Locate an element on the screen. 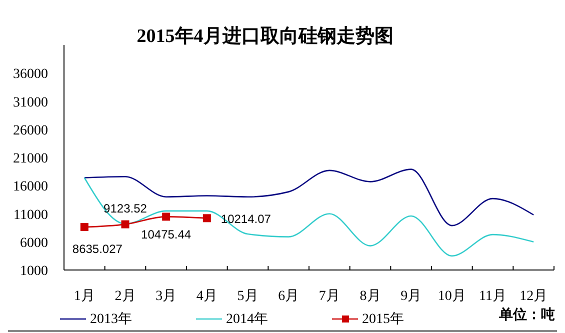 This screenshot has width=565, height=333. y-tick-label: 6000 is located at coordinates (34, 243).